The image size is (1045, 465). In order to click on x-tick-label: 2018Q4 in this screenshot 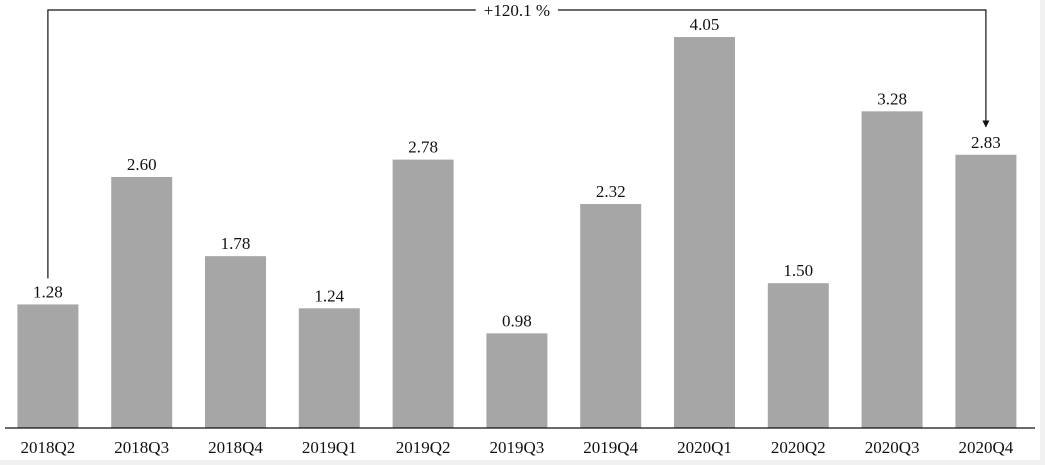, I will do `click(235, 447)`.